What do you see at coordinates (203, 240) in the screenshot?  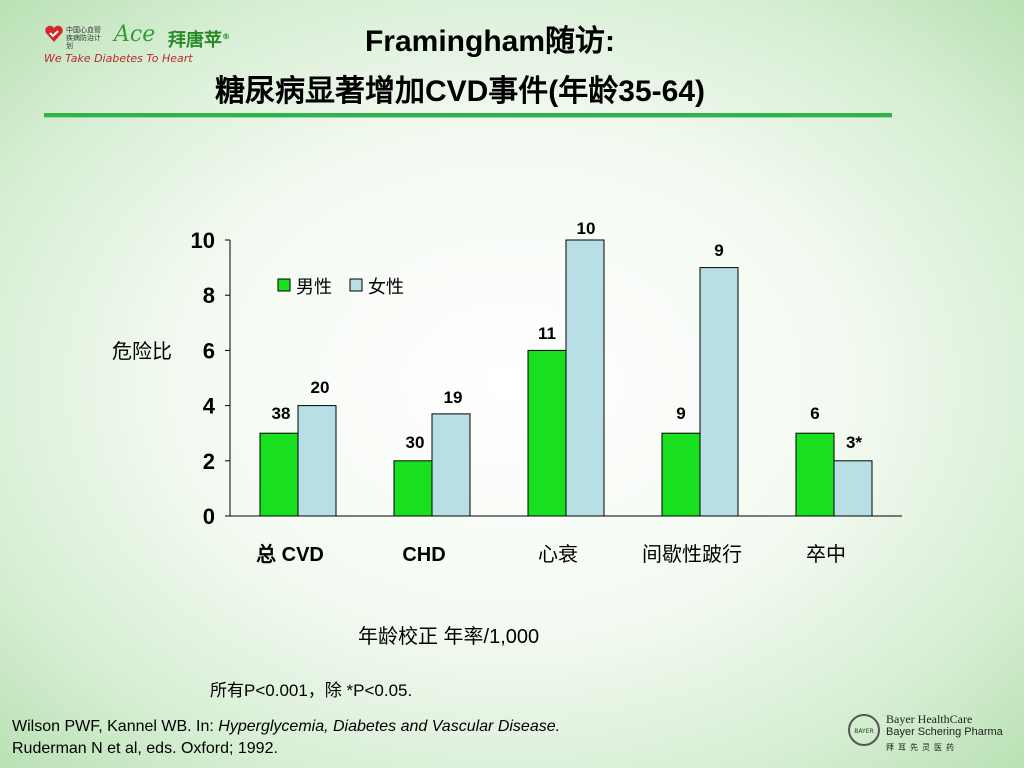 I see `y-tick-label: 10` at bounding box center [203, 240].